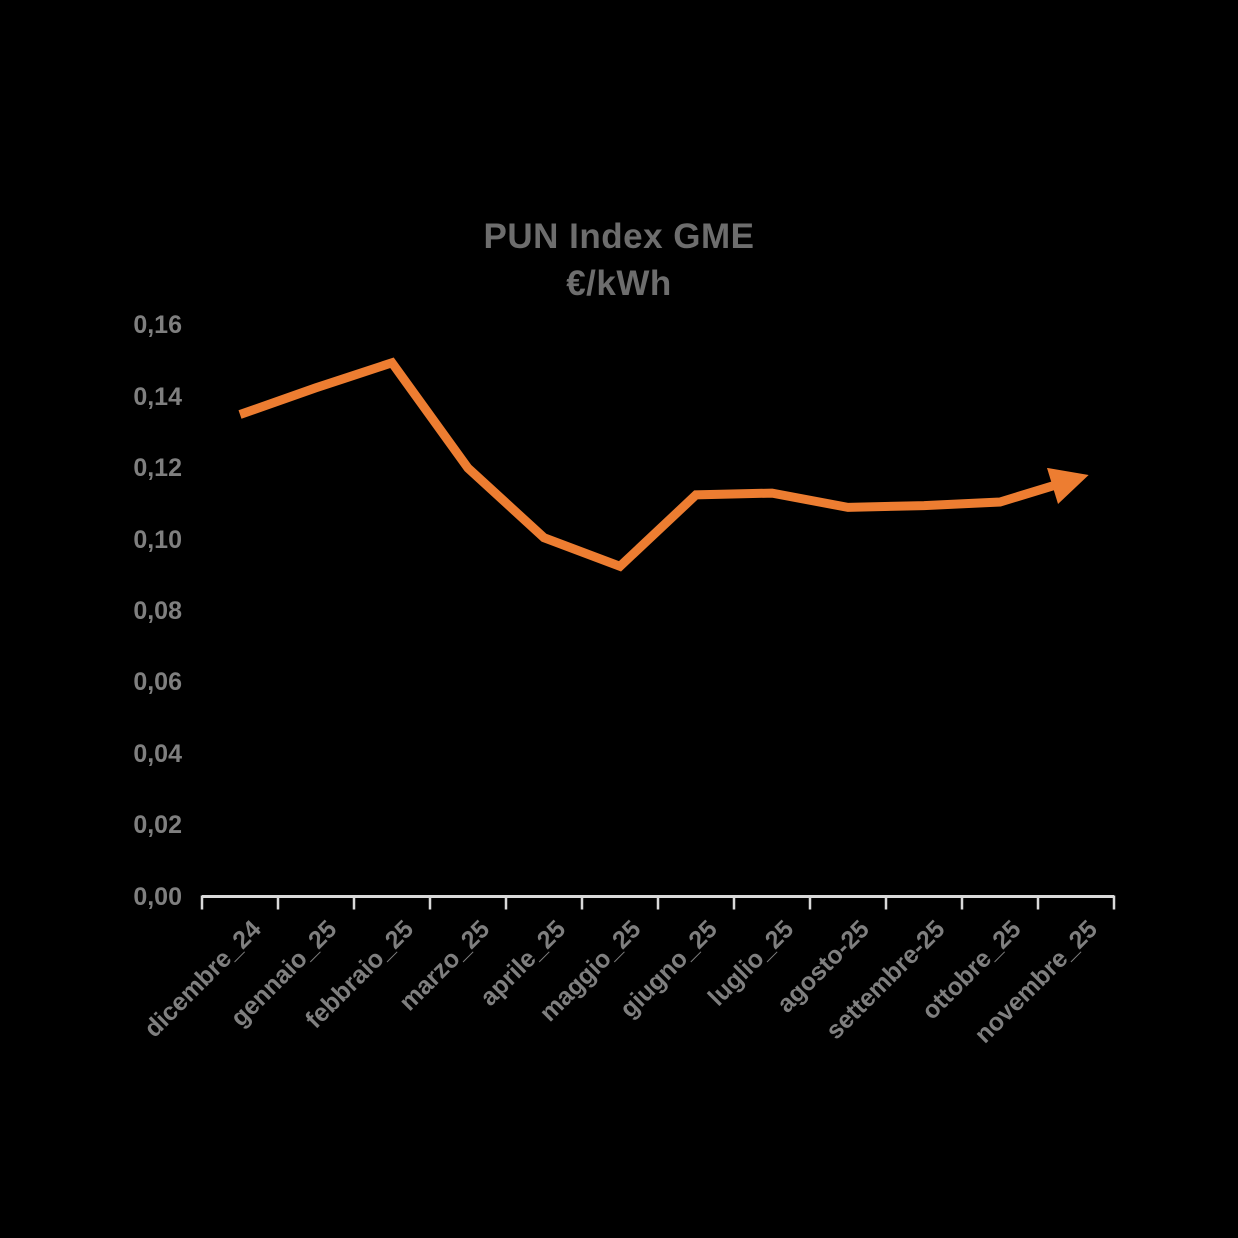  What do you see at coordinates (157, 896) in the screenshot?
I see `y-axis-tick-label: 0,00` at bounding box center [157, 896].